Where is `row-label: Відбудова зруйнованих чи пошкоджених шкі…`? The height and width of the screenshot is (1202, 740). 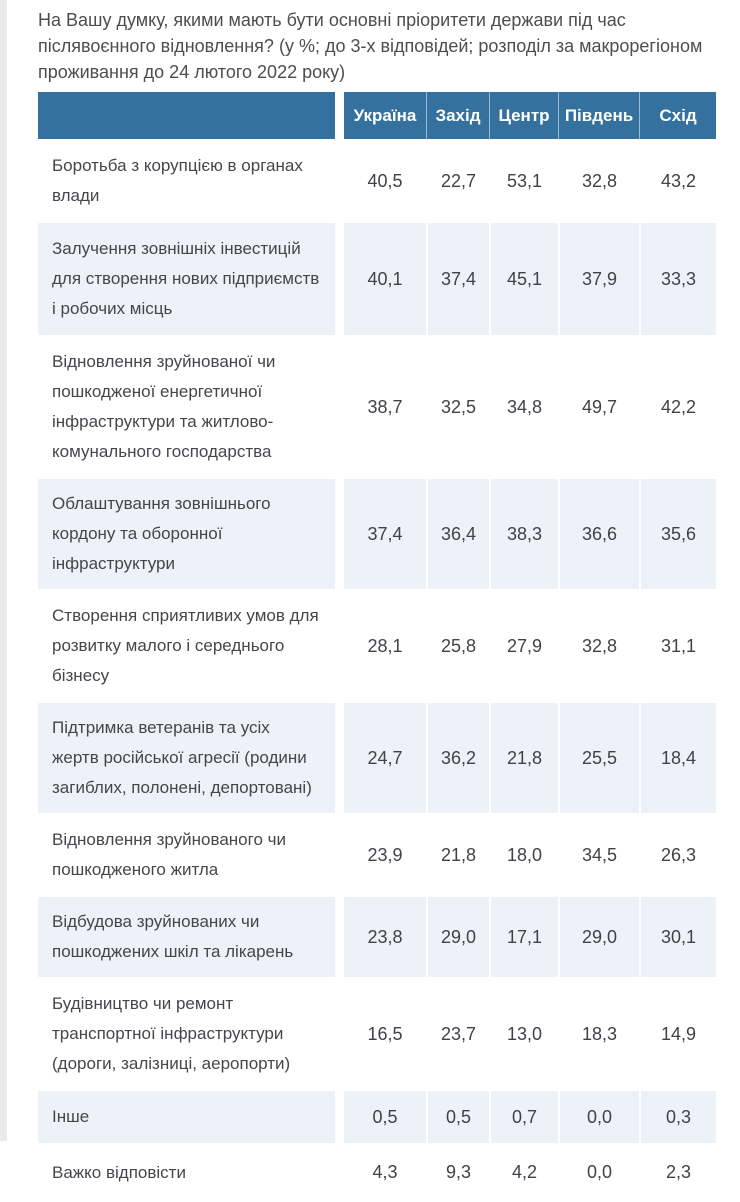 row-label: Відбудова зруйнованих чи пошкоджених шкі… is located at coordinates (186, 937).